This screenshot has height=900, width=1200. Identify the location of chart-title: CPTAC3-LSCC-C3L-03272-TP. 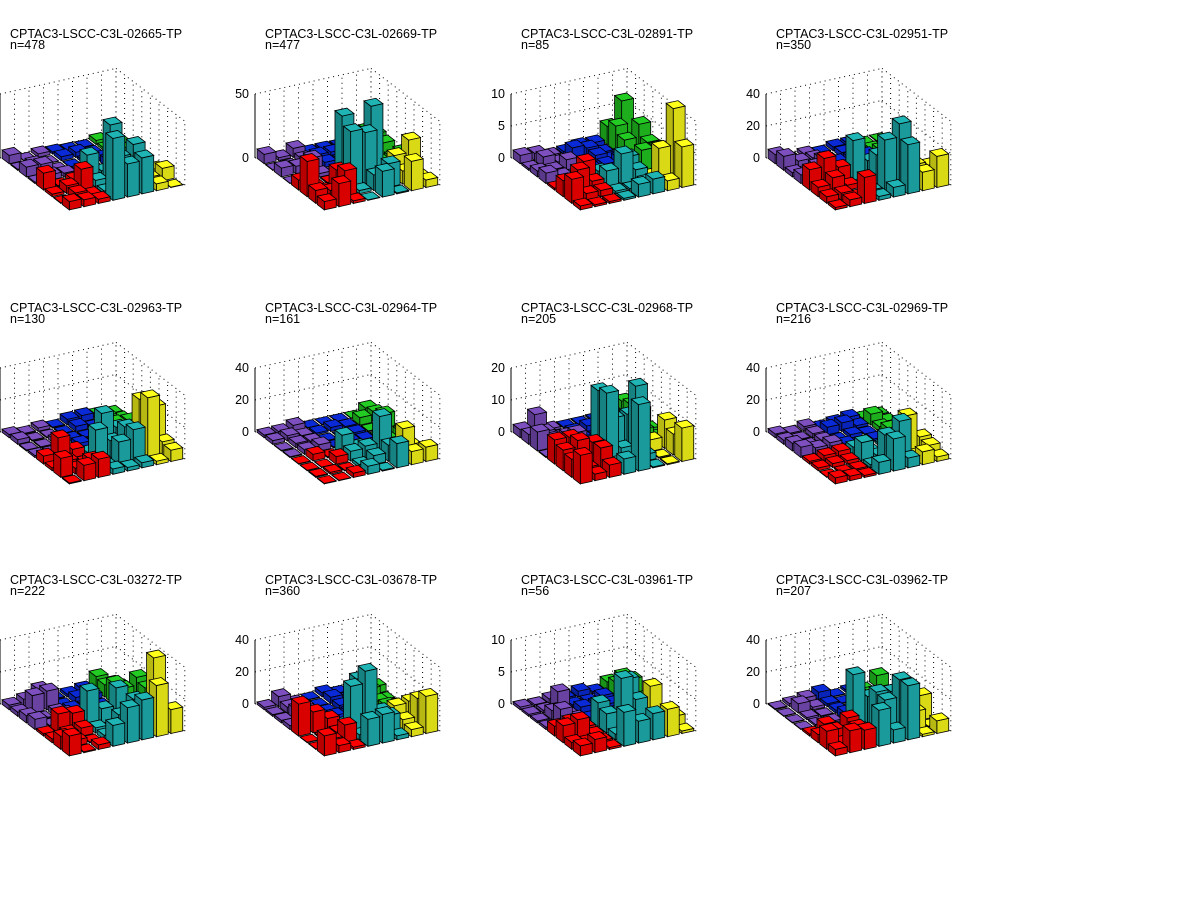
(96, 580).